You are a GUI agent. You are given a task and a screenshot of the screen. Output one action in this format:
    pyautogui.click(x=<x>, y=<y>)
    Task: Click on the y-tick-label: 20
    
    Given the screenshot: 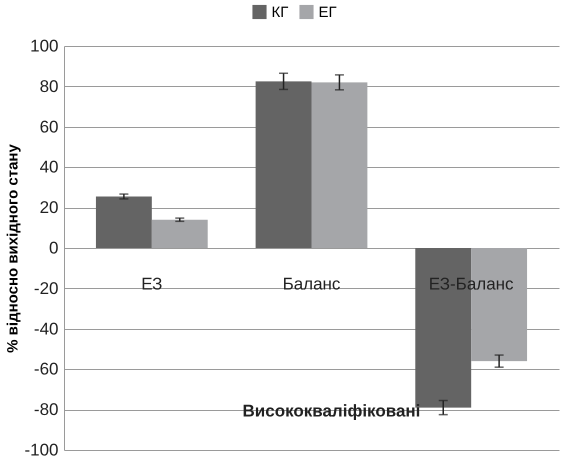 What is the action you would take?
    pyautogui.click(x=49, y=208)
    